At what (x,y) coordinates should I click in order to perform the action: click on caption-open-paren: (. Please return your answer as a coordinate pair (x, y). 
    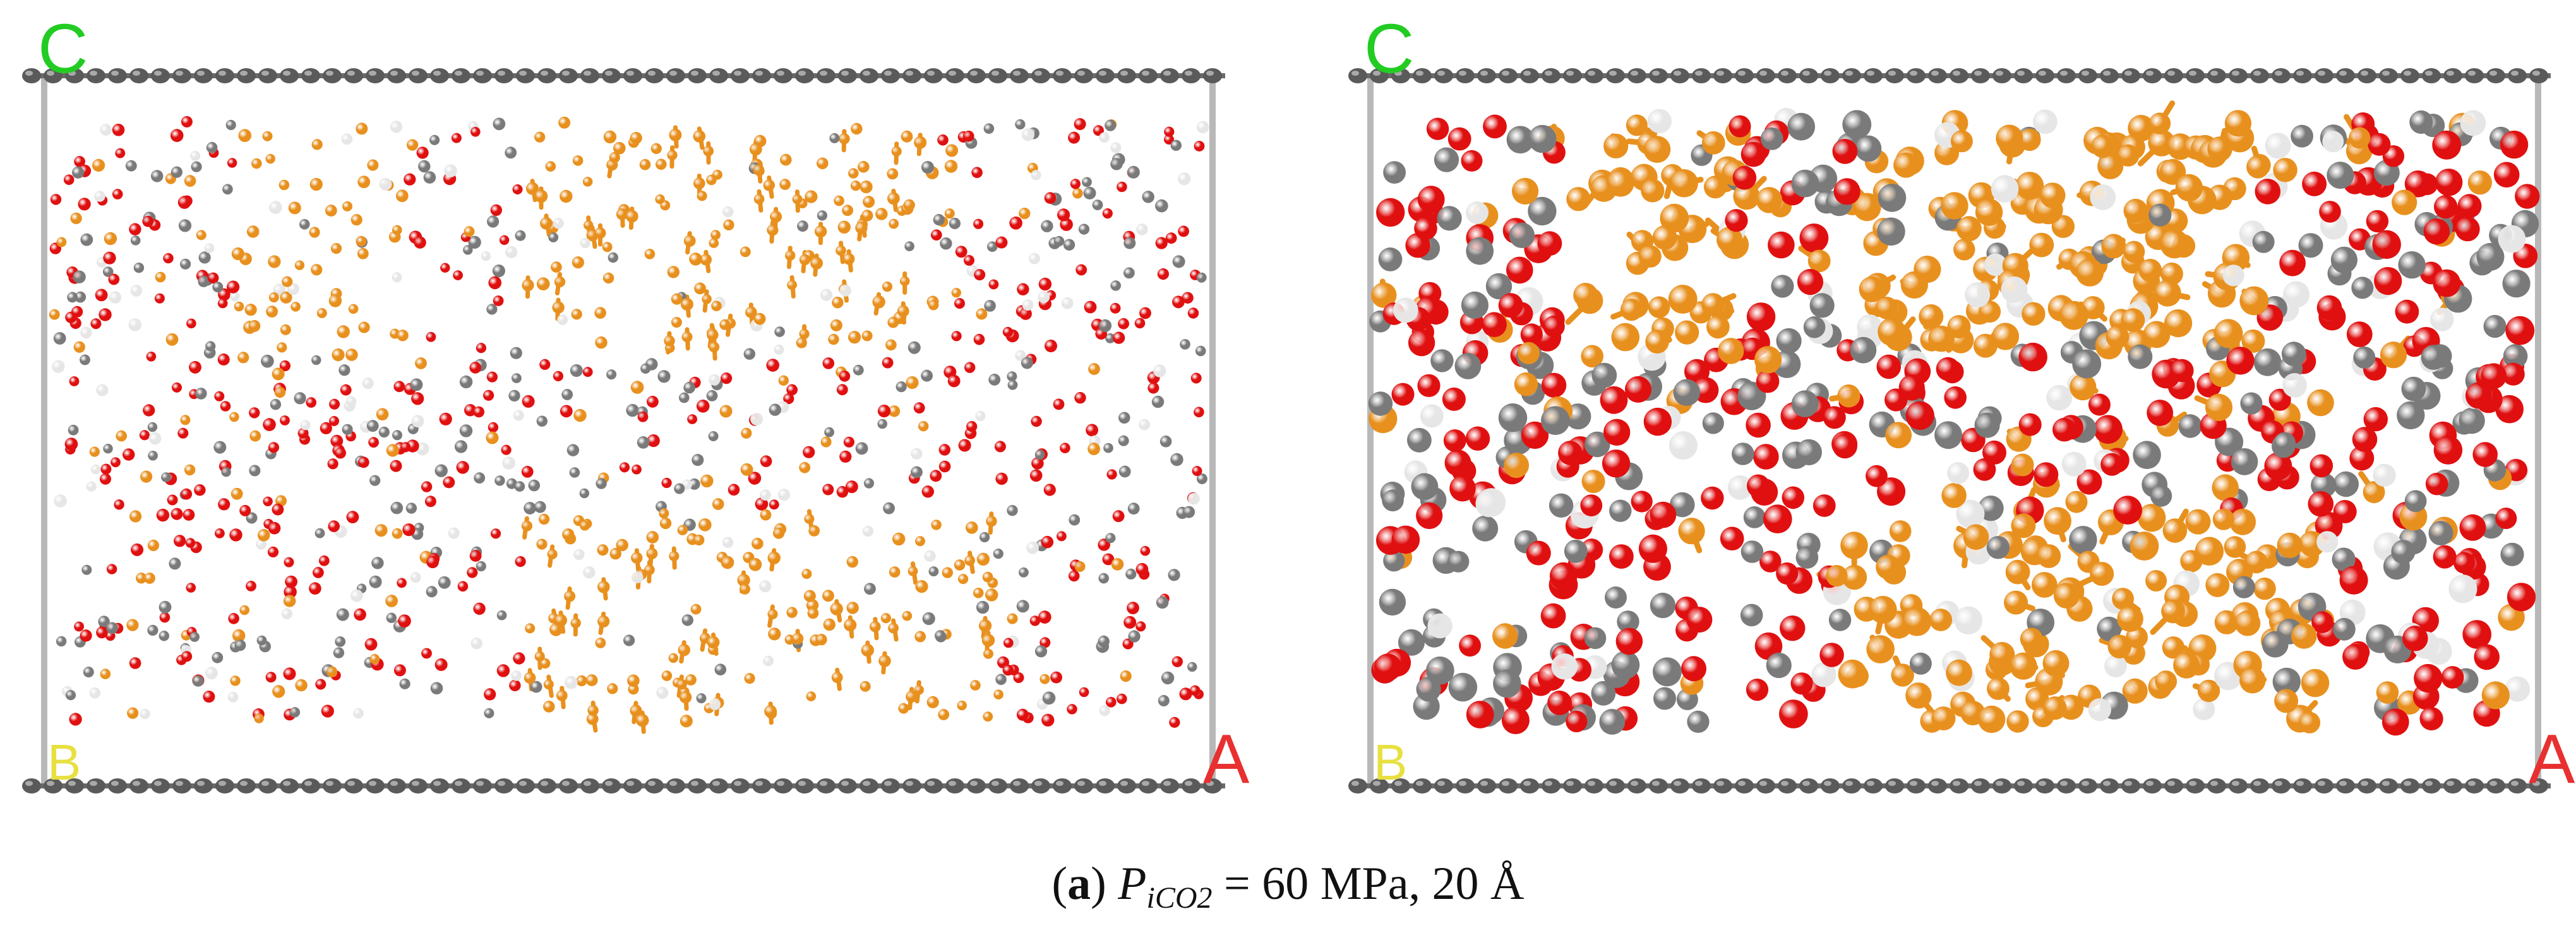
    Looking at the image, I should click on (1059, 884).